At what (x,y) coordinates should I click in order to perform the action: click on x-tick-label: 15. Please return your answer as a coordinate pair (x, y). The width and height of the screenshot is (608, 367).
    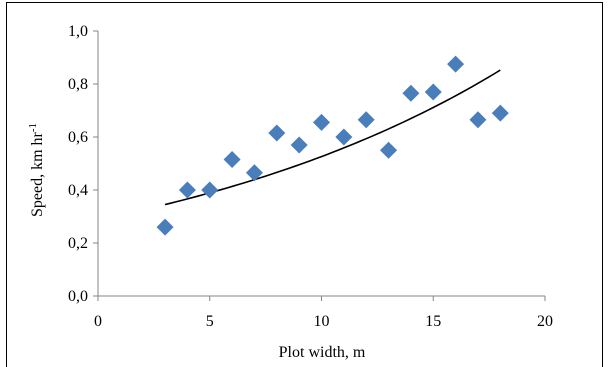
    Looking at the image, I should click on (433, 321).